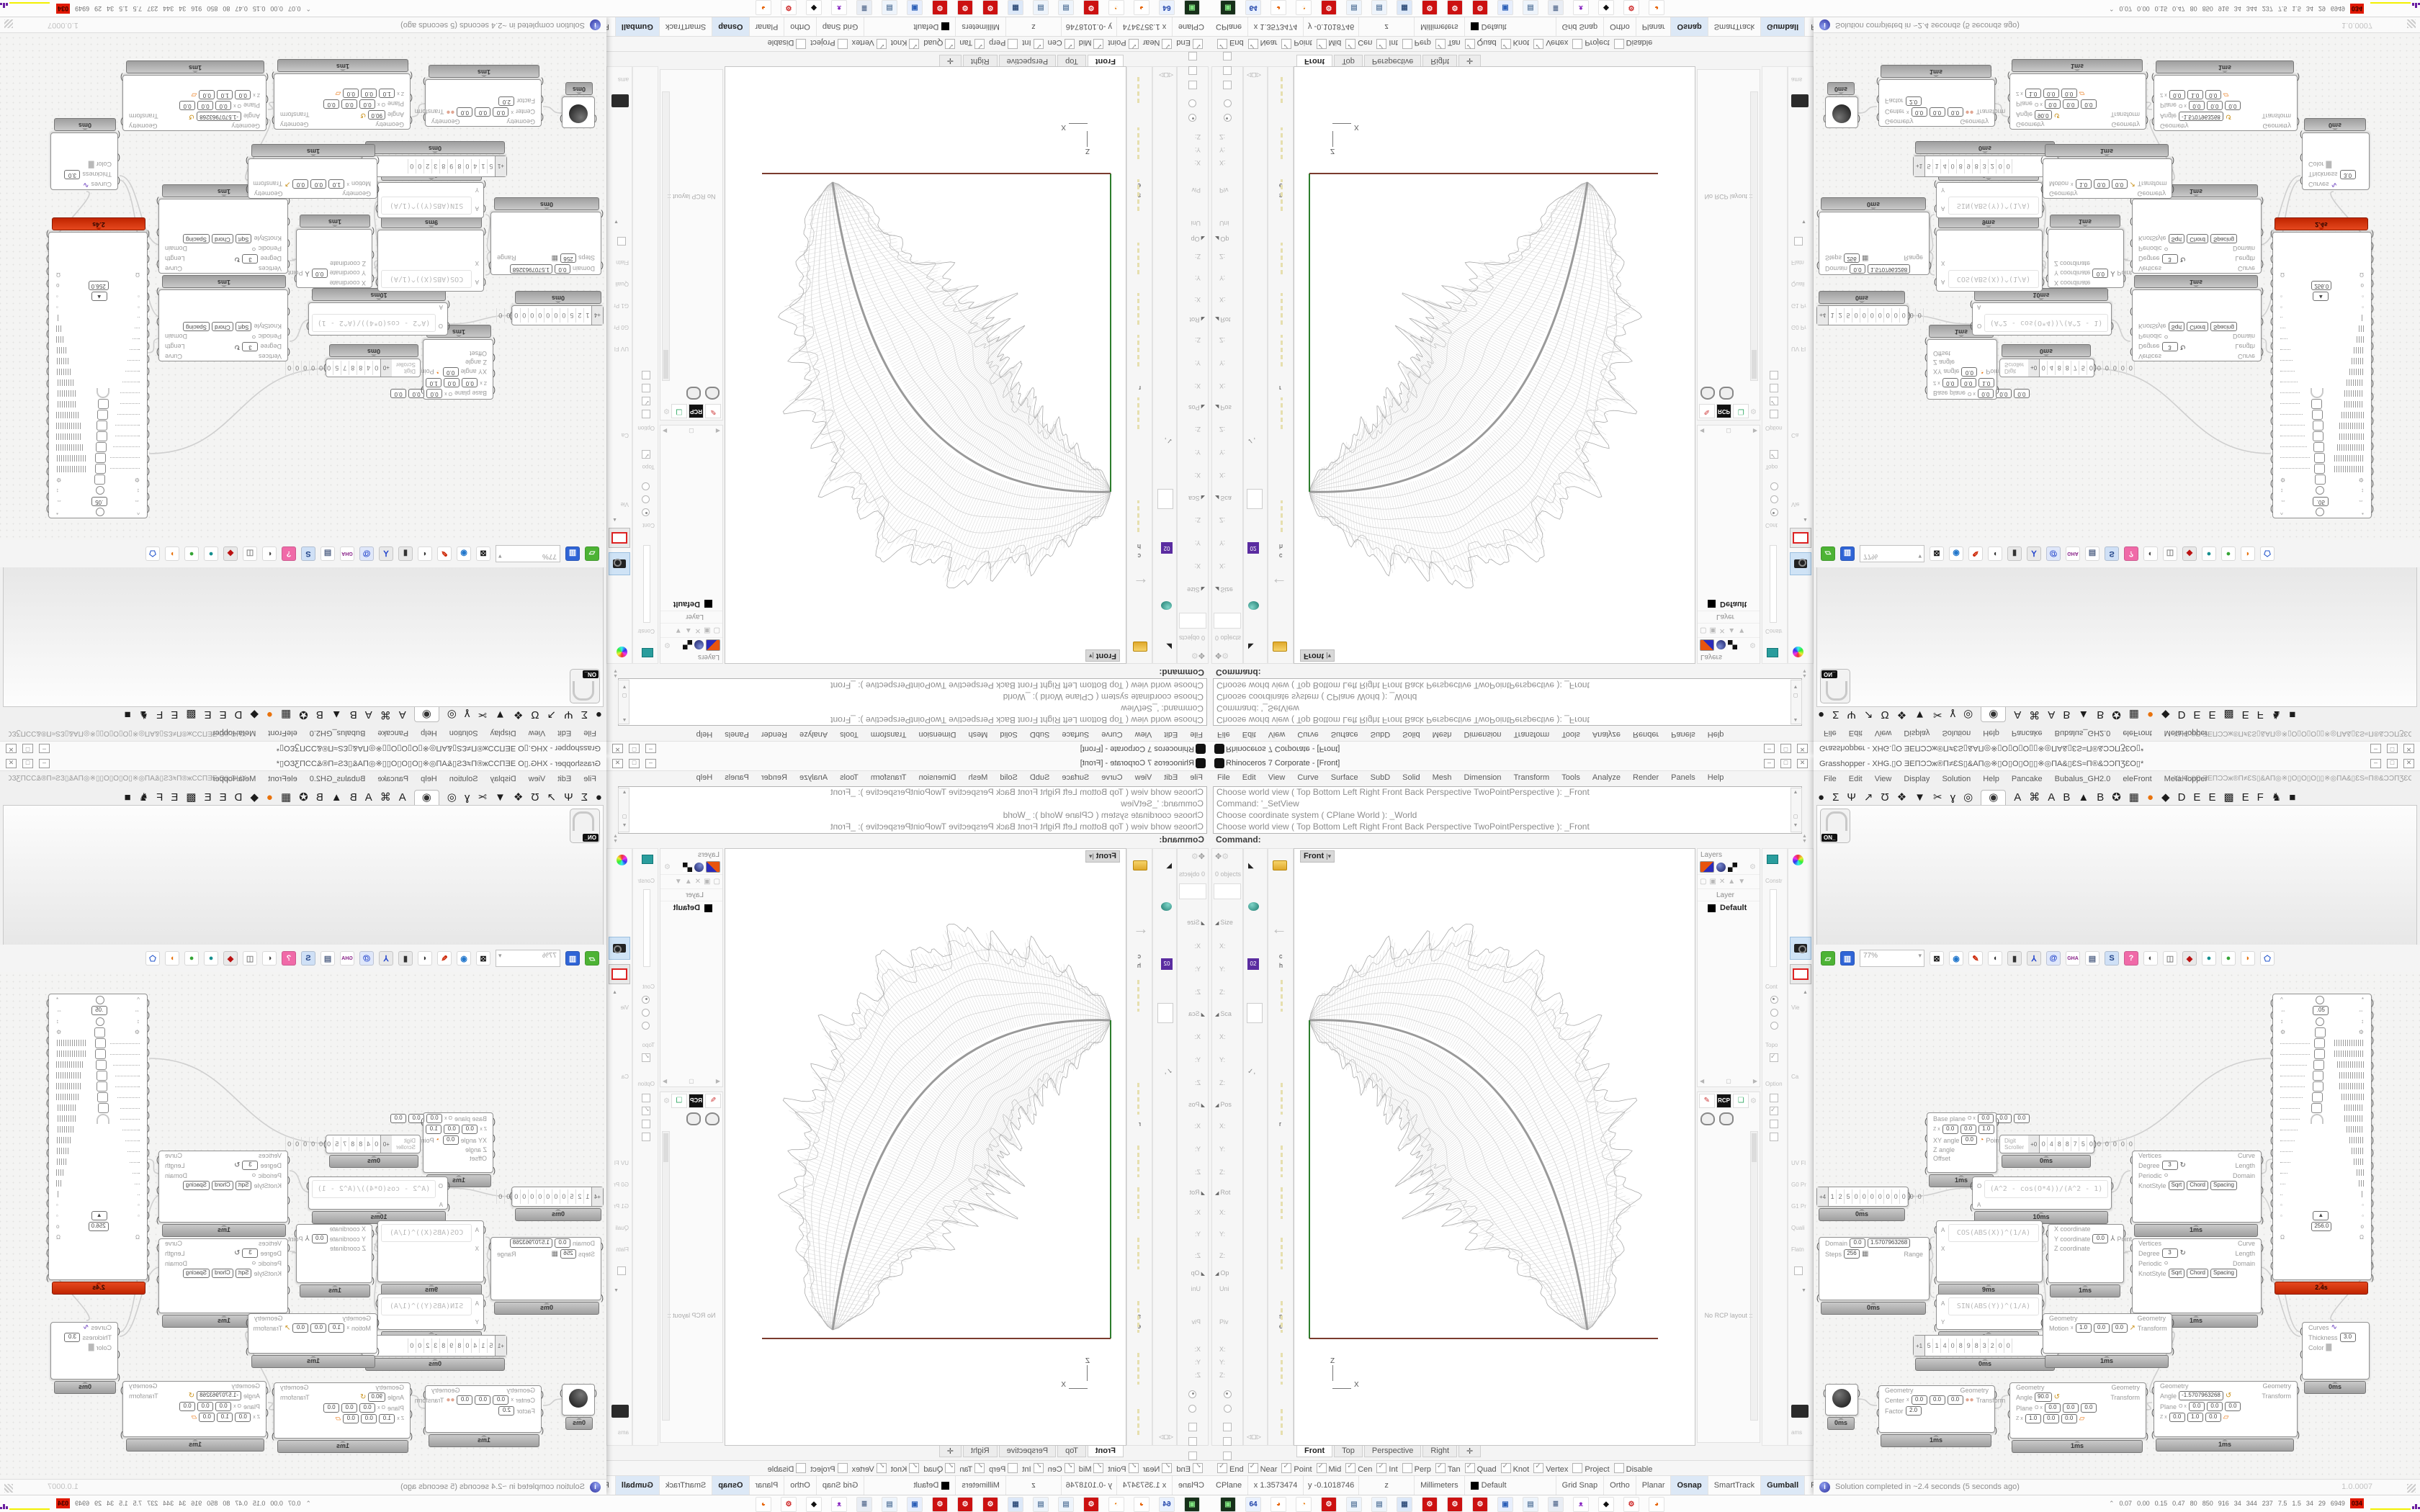 This screenshot has width=2420, height=1512. I want to click on osnap-quad: Quad, so click(939, 44).